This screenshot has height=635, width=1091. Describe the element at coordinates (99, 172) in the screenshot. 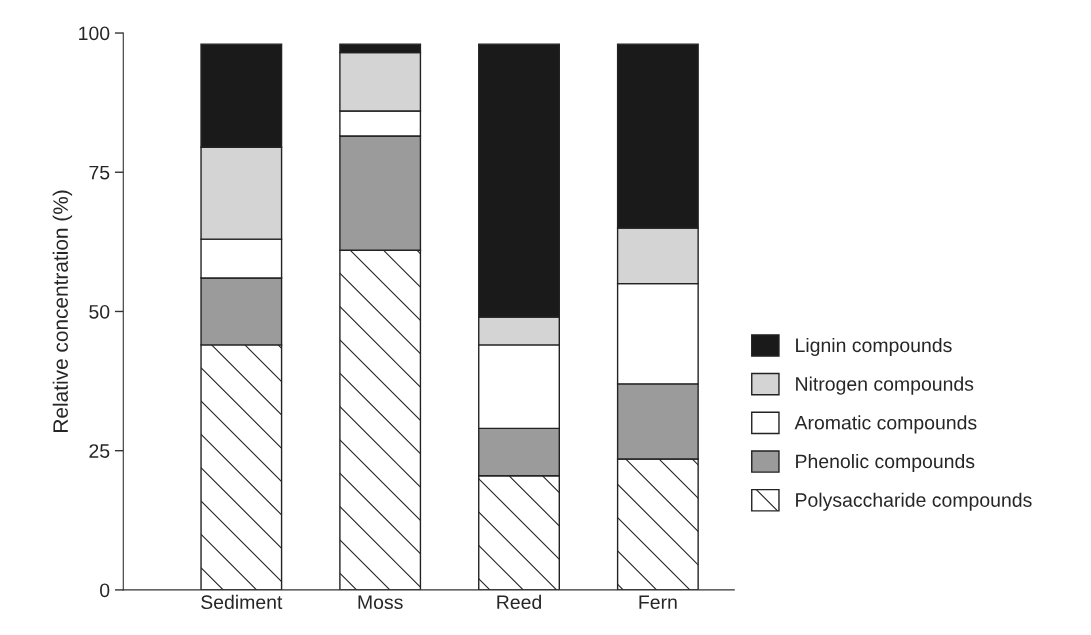

I see `y-tick-label: 75` at that location.